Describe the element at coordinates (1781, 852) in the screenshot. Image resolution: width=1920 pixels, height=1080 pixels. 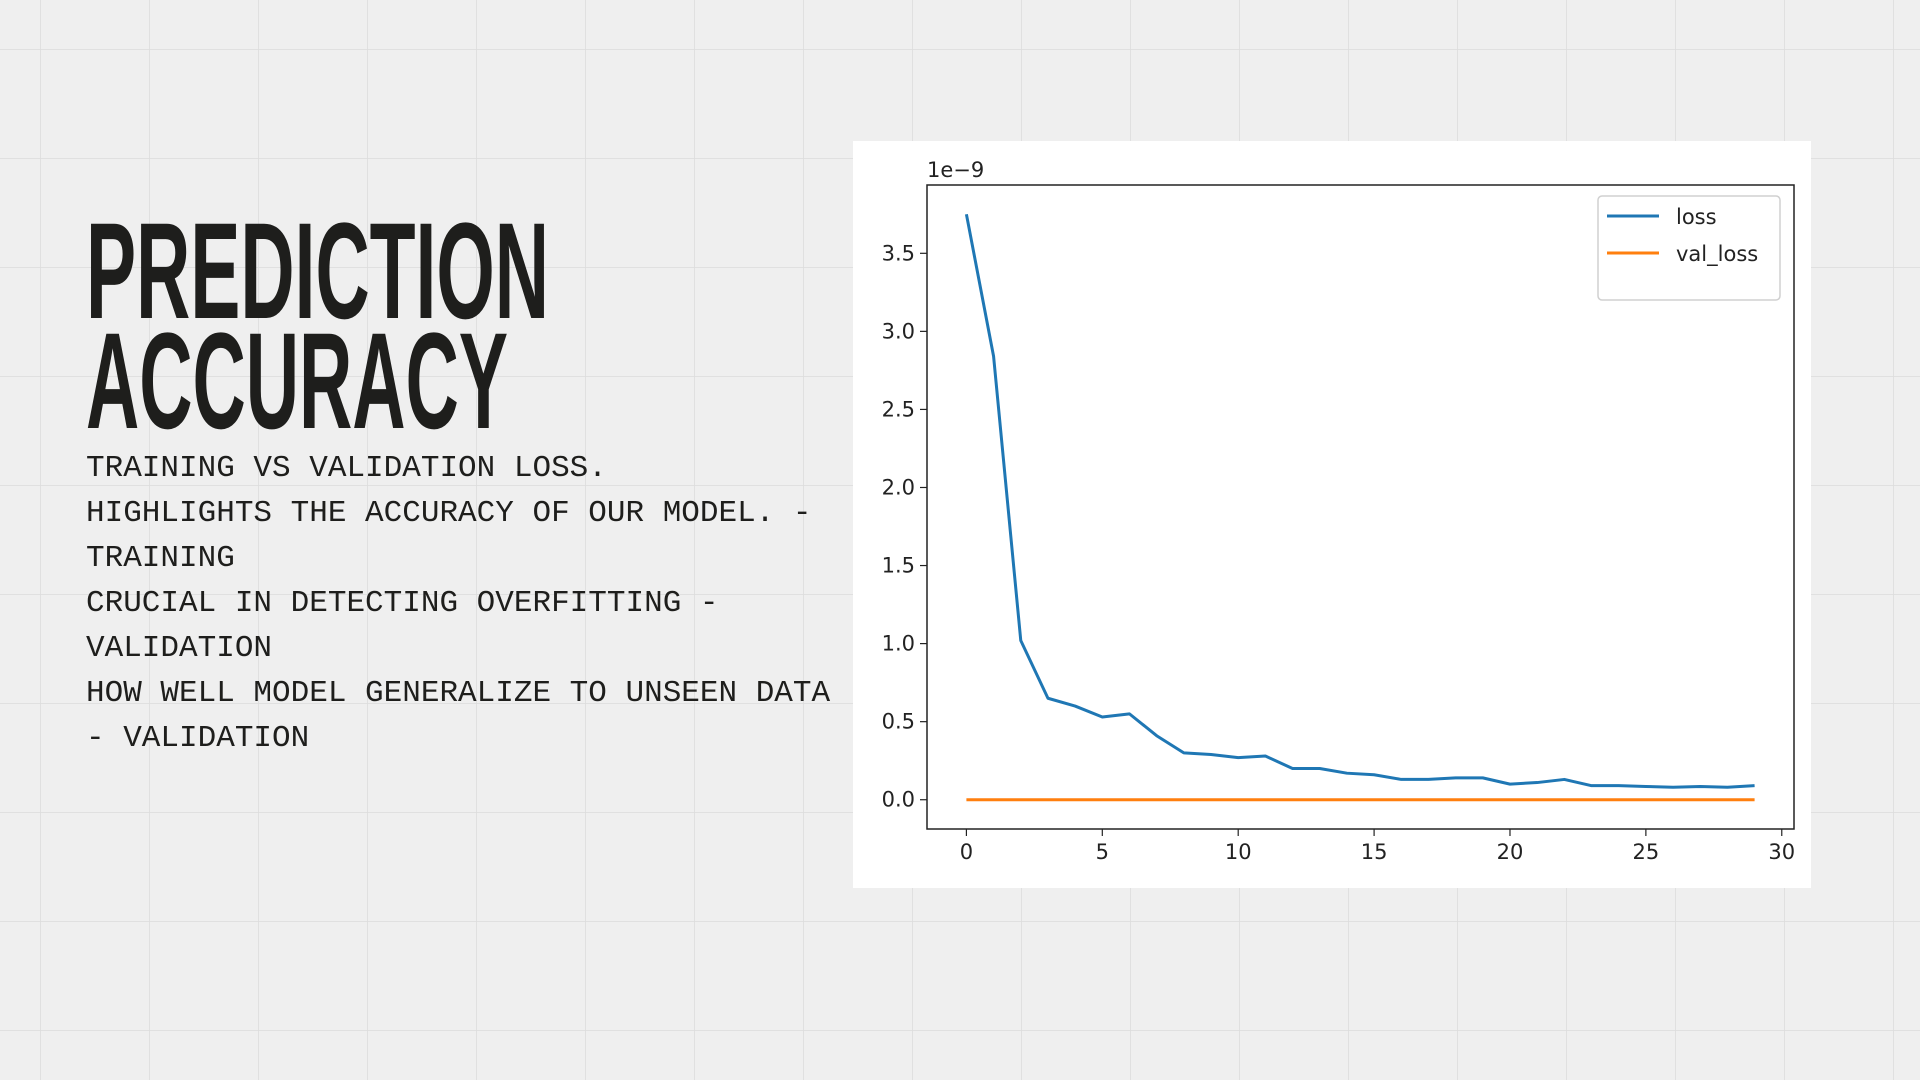
I see `x-tick-label: 30` at that location.